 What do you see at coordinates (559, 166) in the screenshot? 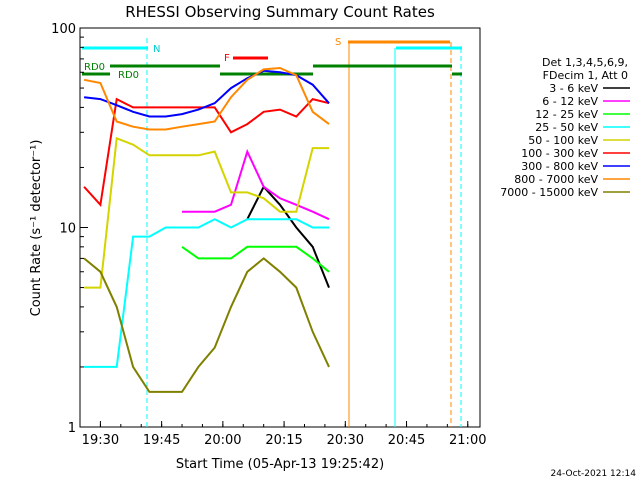
I see `legend-label: 300 - 800 keV` at bounding box center [559, 166].